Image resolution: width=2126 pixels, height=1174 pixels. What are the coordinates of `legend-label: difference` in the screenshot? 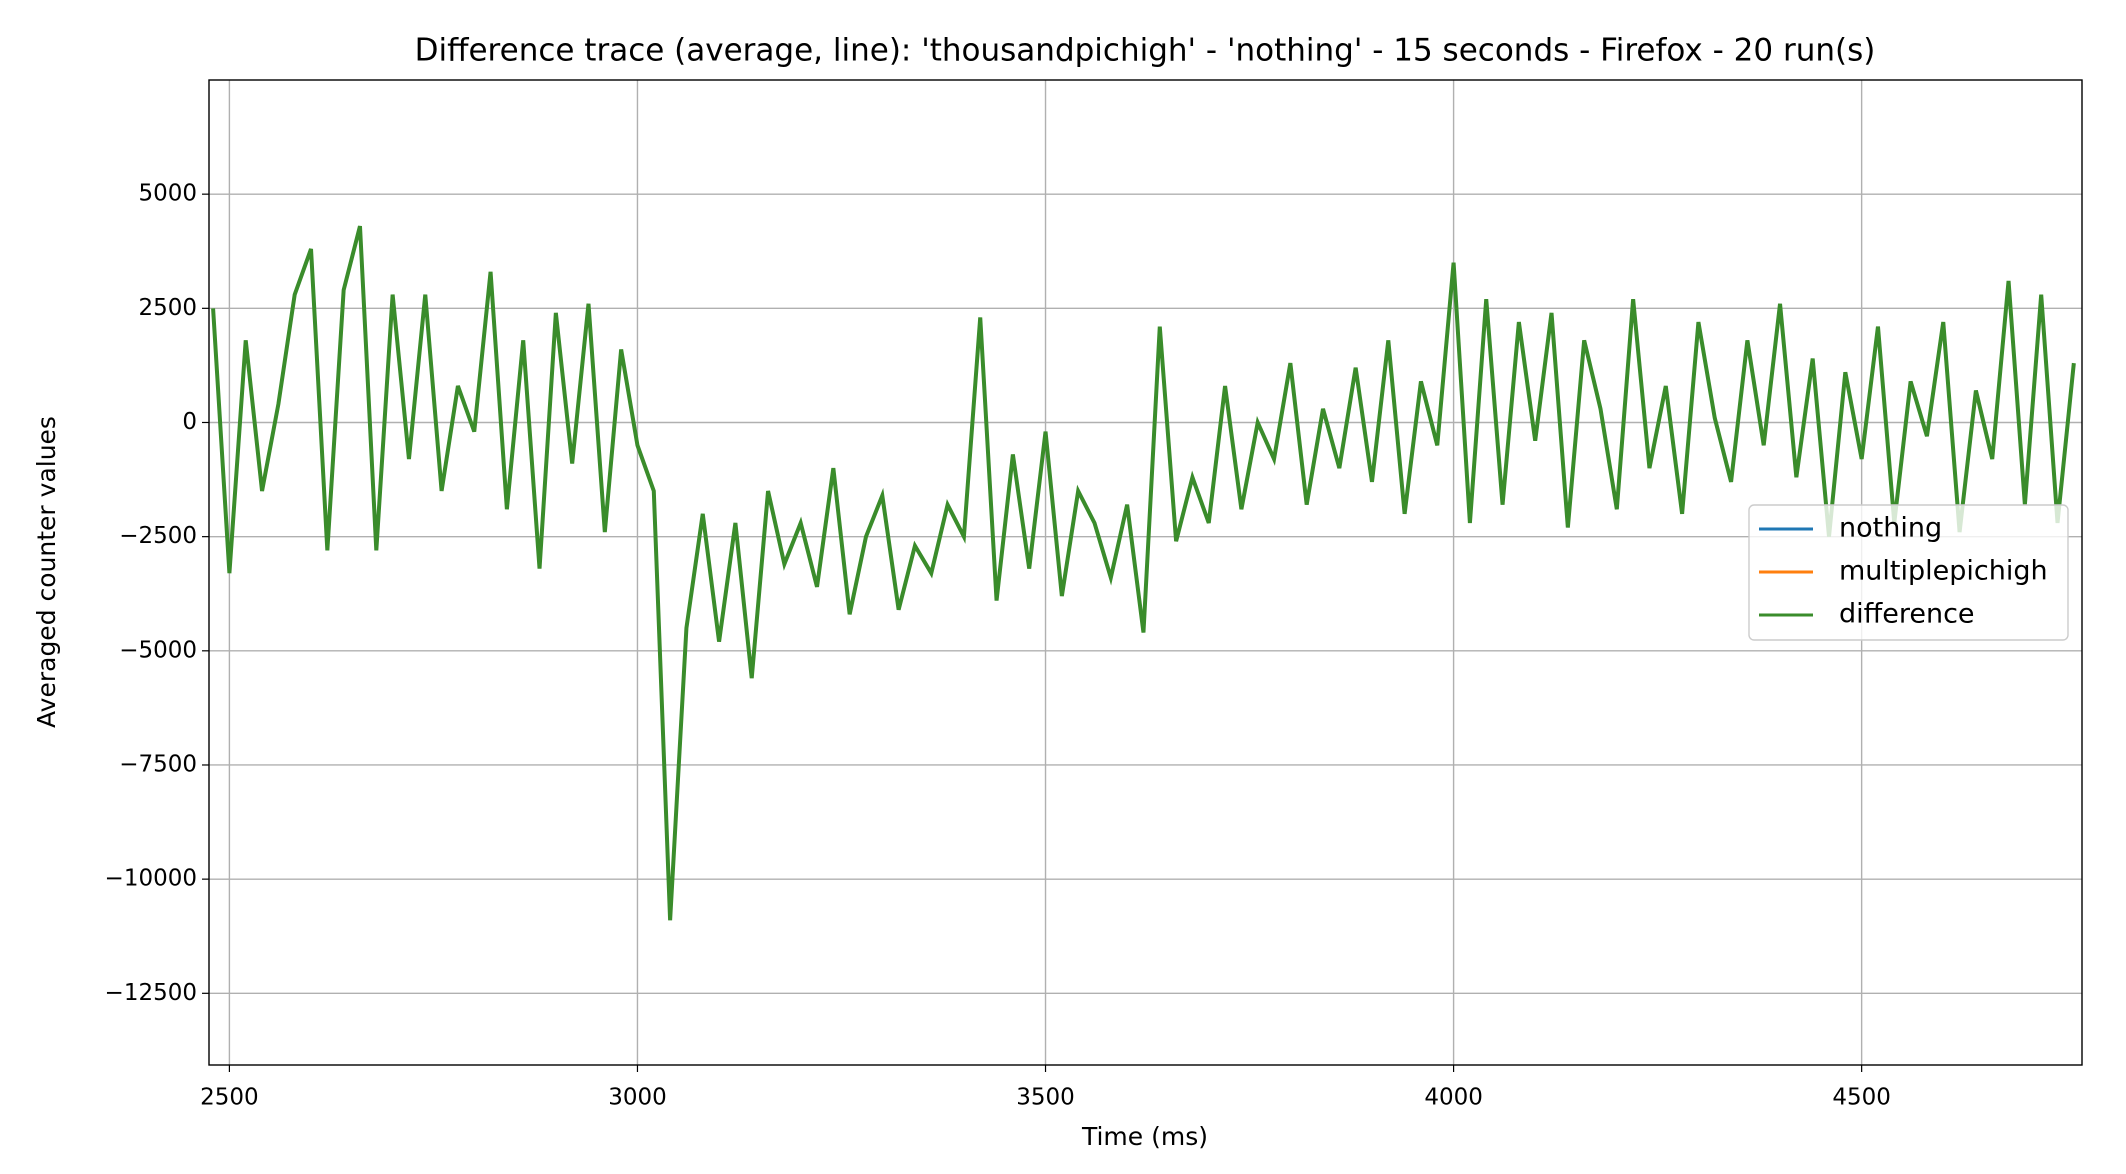 It's located at (1907, 614).